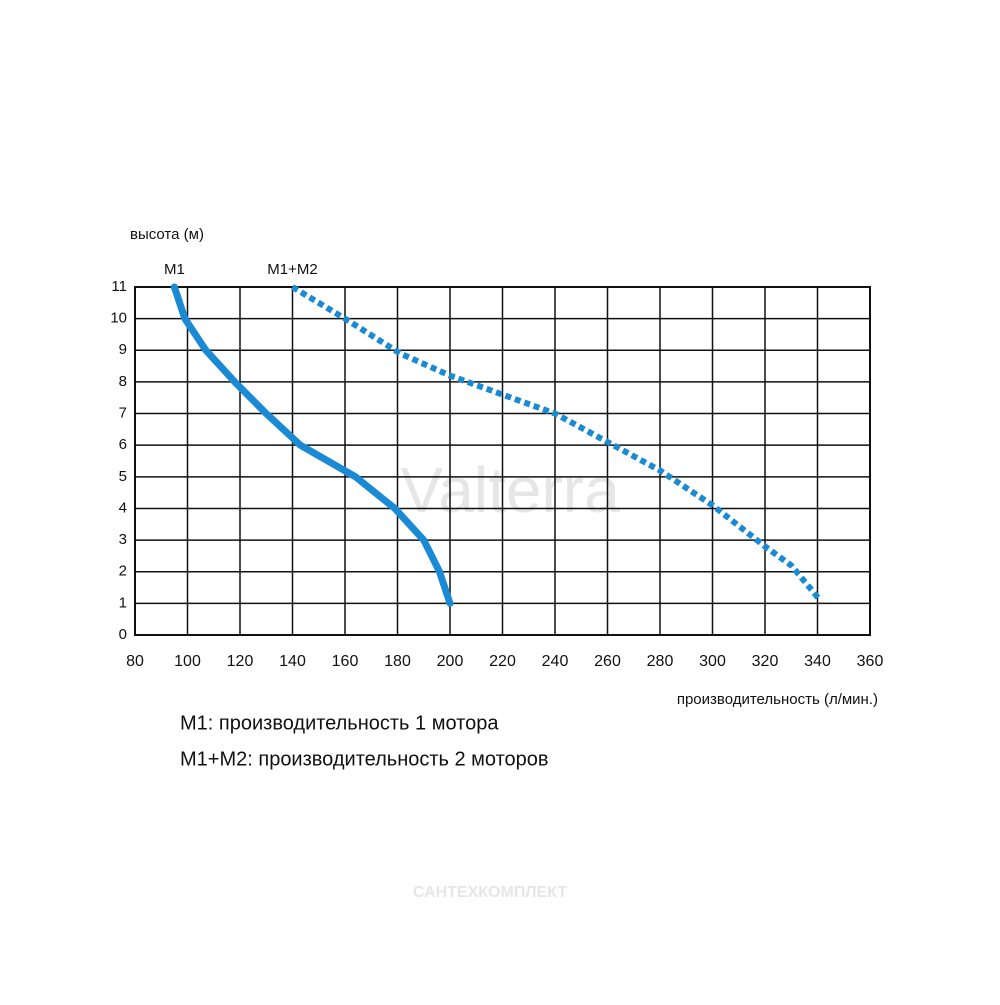  I want to click on x-tick-label: 140, so click(292, 661).